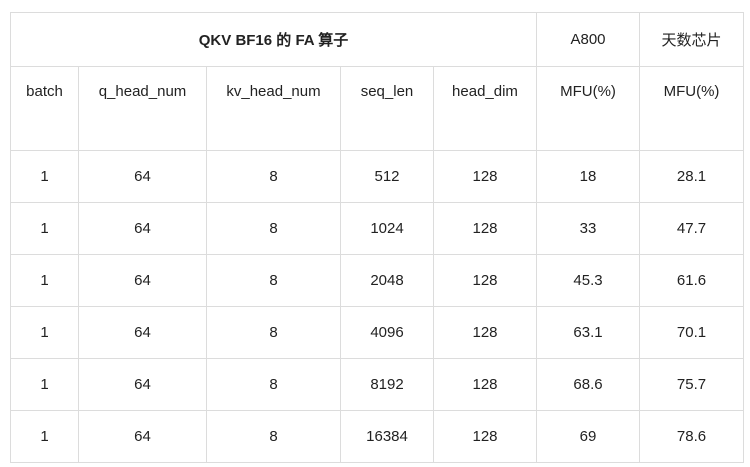 This screenshot has width=750, height=467. What do you see at coordinates (691, 436) in the screenshot?
I see `table-cell: 78.6` at bounding box center [691, 436].